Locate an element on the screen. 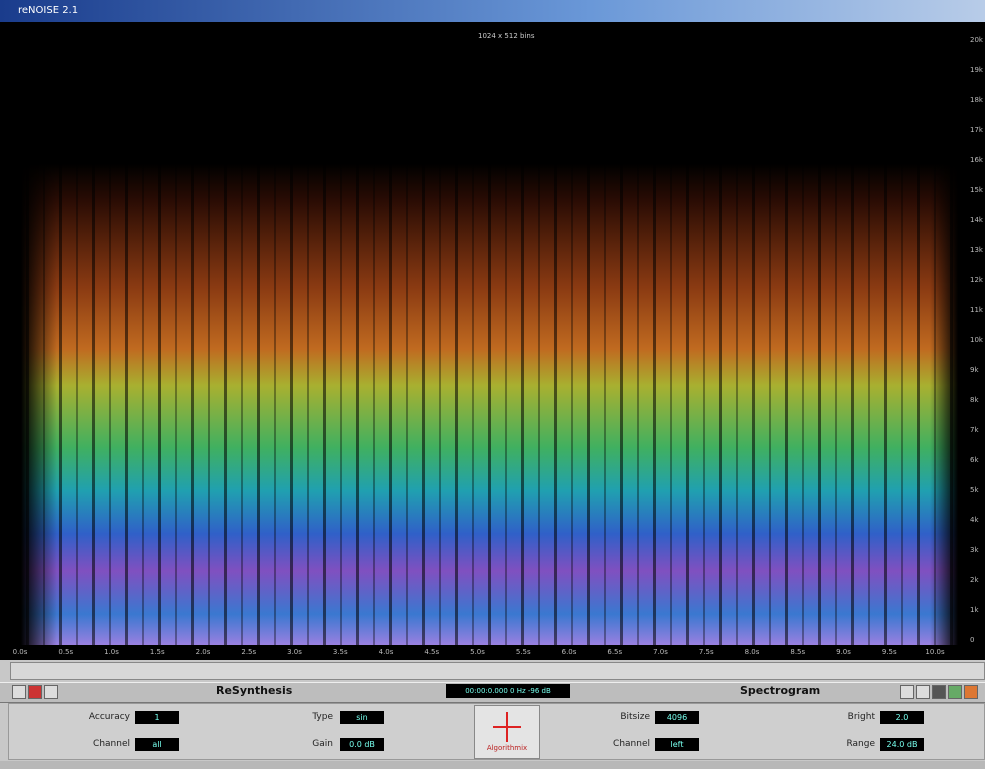 The image size is (985, 769). frequency-label: 17k is located at coordinates (976, 130).